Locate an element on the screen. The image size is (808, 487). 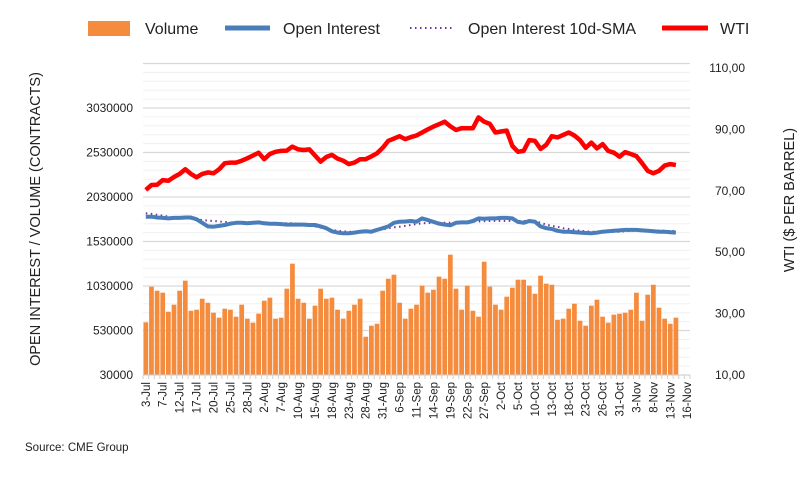
right-tick-label: 10,00 is located at coordinates (730, 375).